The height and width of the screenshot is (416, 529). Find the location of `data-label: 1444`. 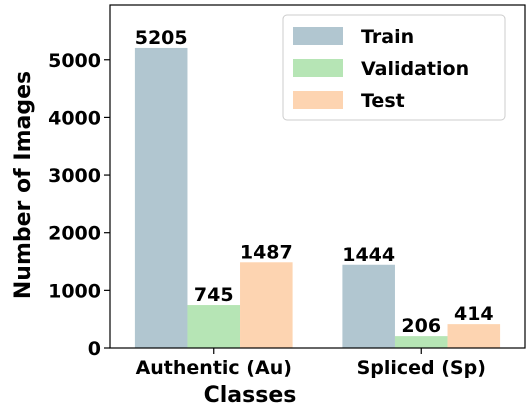

data-label: 1444 is located at coordinates (368, 255).